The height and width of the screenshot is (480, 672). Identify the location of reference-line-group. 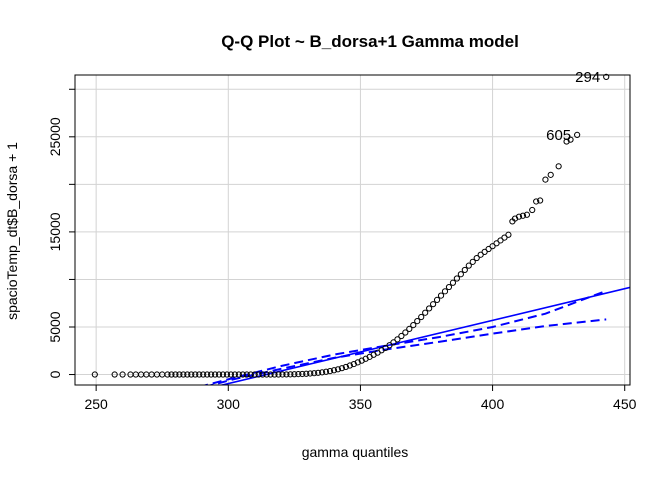
(424, 335).